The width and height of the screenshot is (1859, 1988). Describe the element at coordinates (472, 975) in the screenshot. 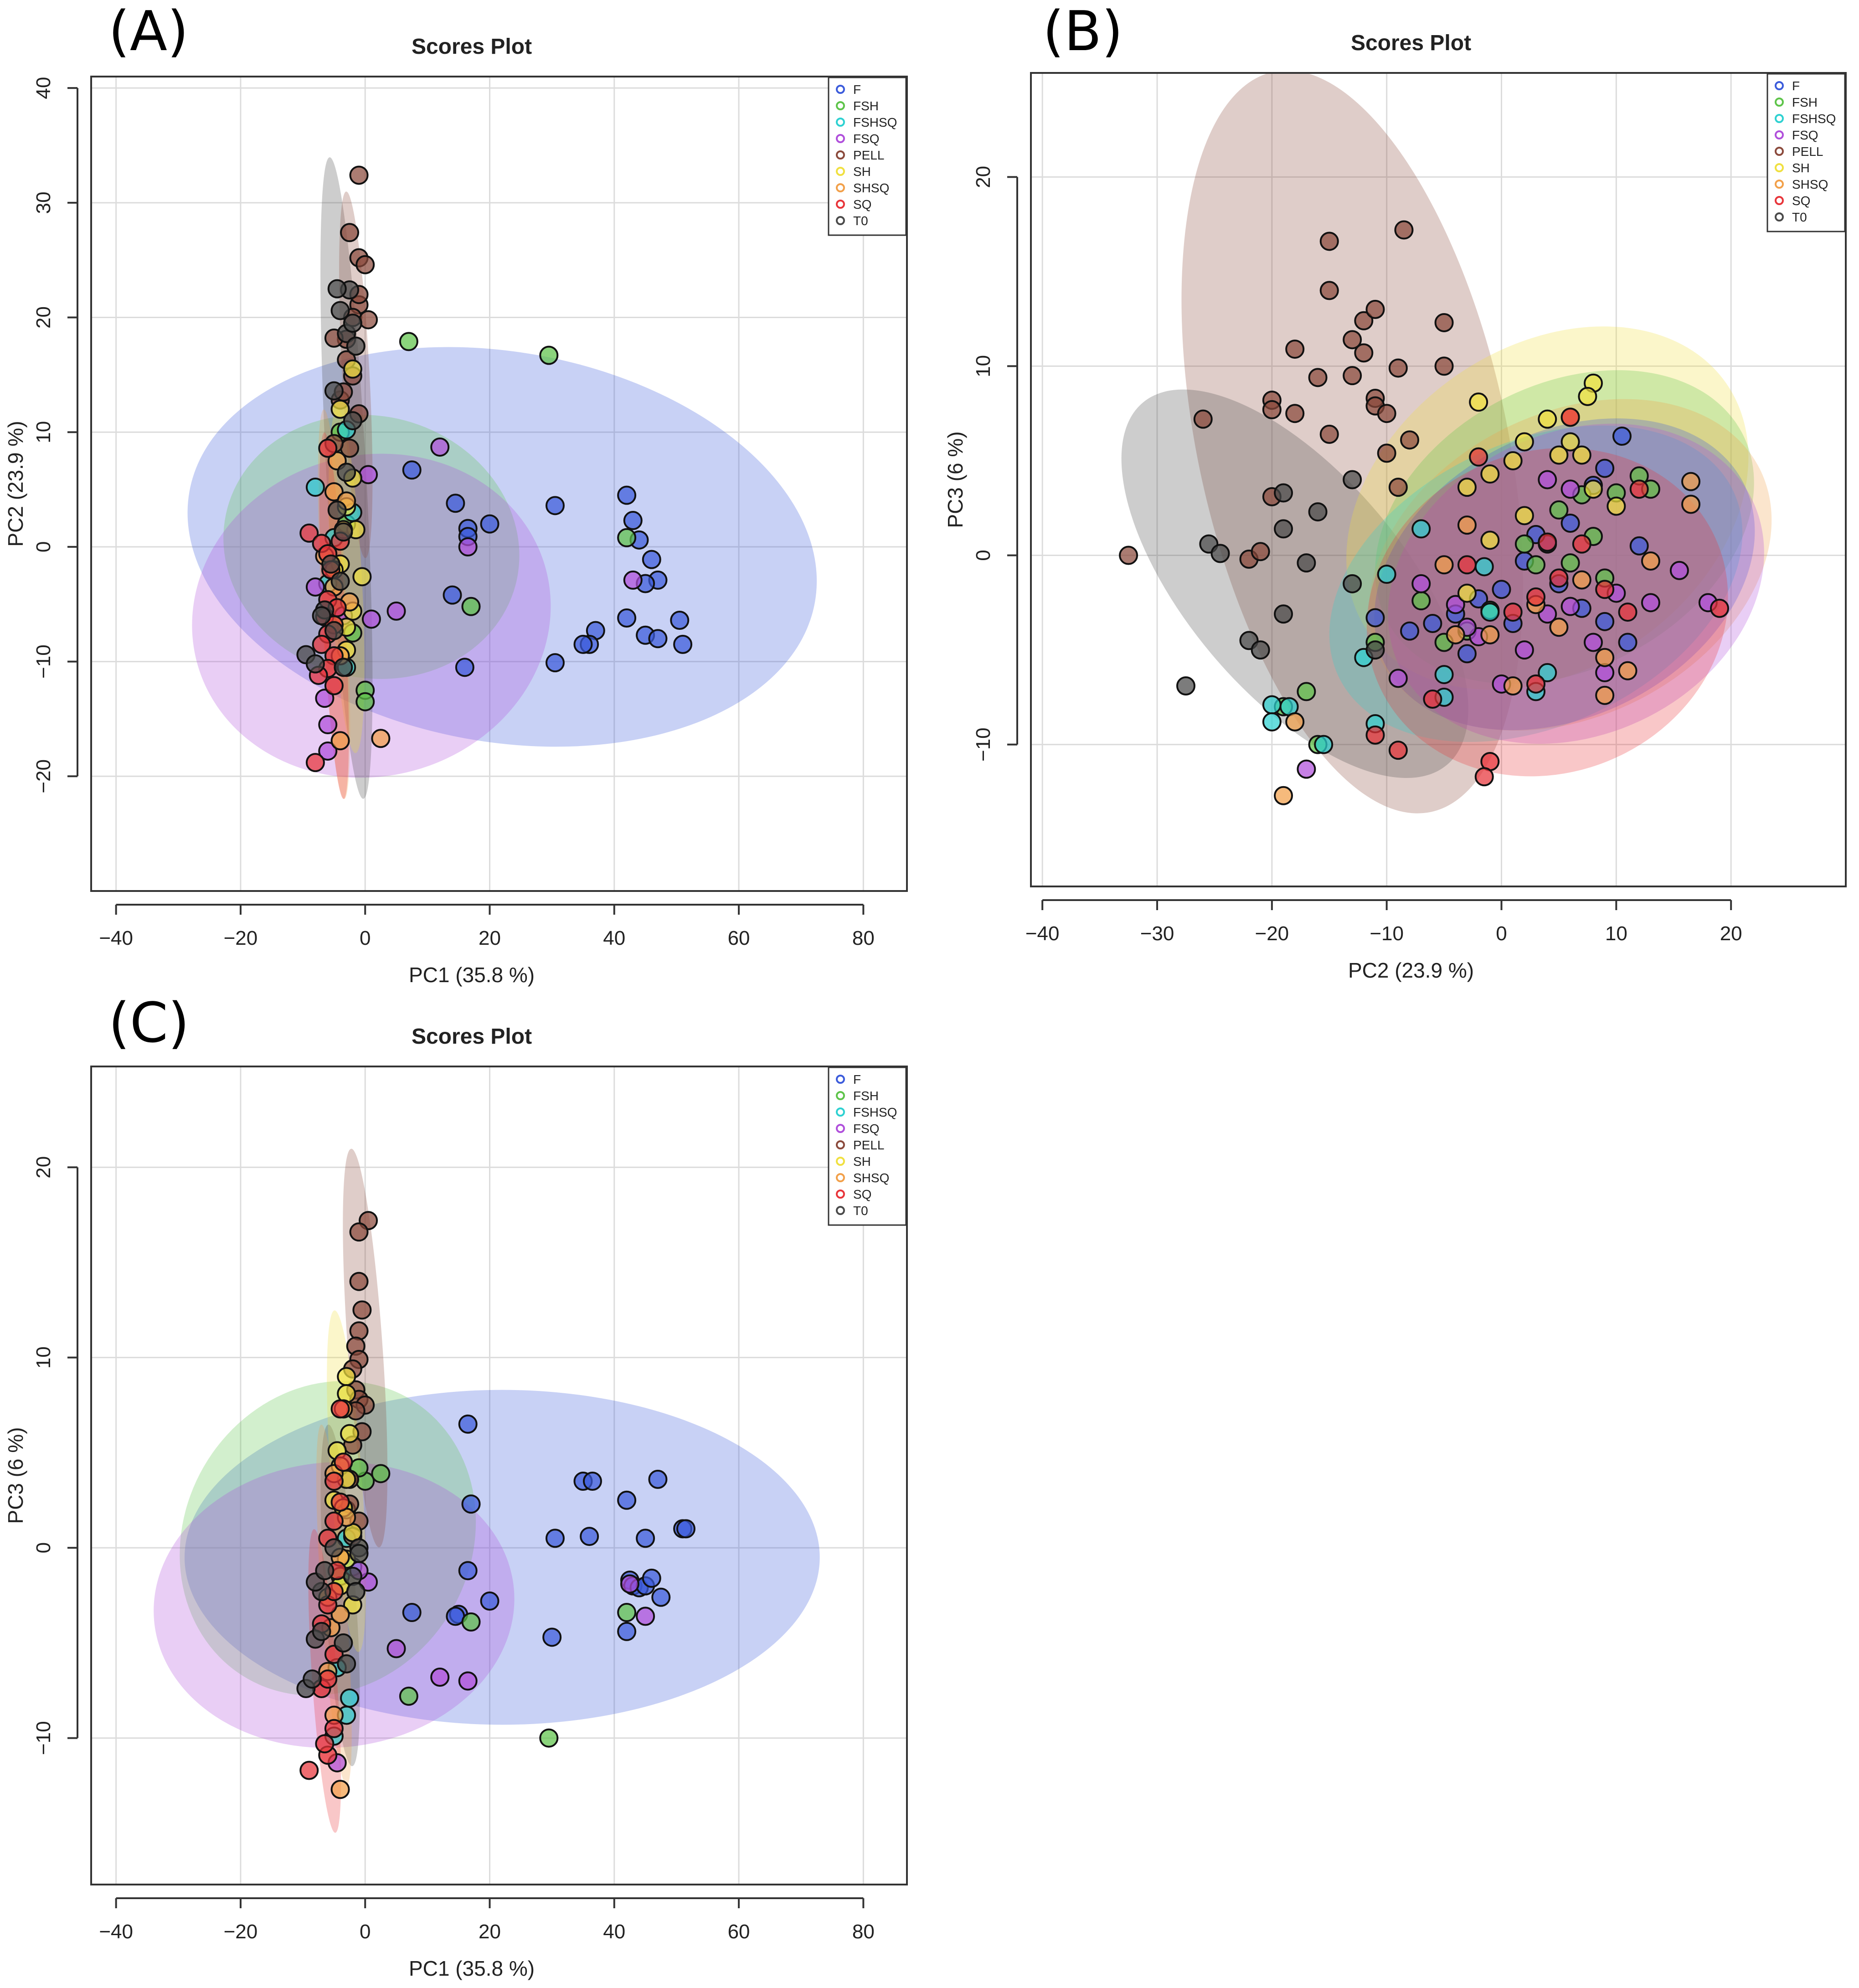

I see `x-axis-title: PC1 (35.8 %)` at that location.